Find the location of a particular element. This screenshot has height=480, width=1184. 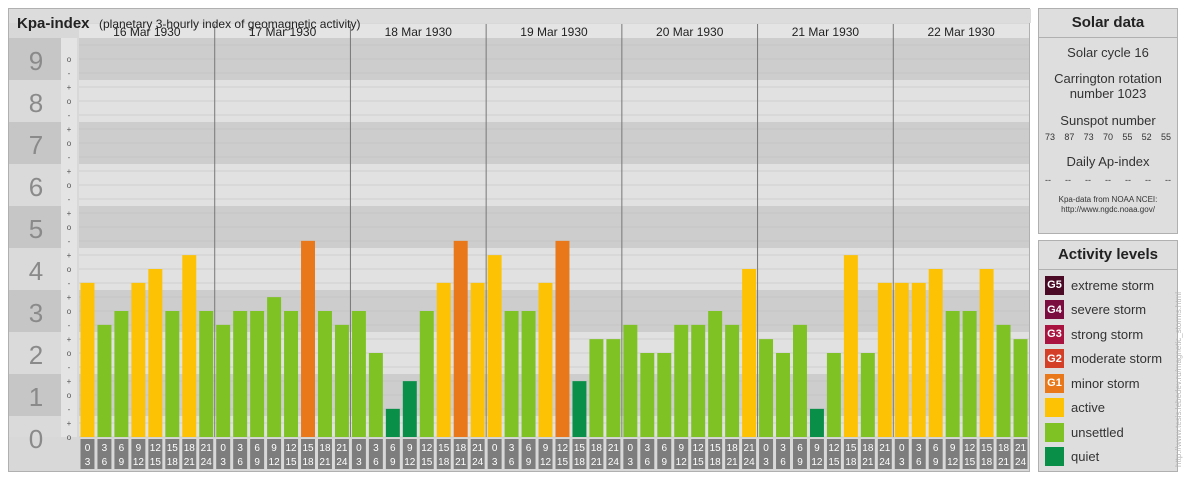

interval-start-label: 6 is located at coordinates (936, 448).